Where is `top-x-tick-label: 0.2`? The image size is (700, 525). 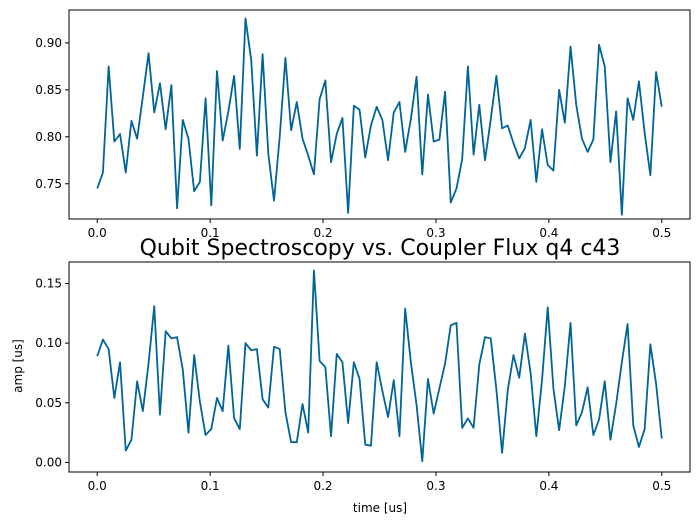
top-x-tick-label: 0.2 is located at coordinates (322, 233).